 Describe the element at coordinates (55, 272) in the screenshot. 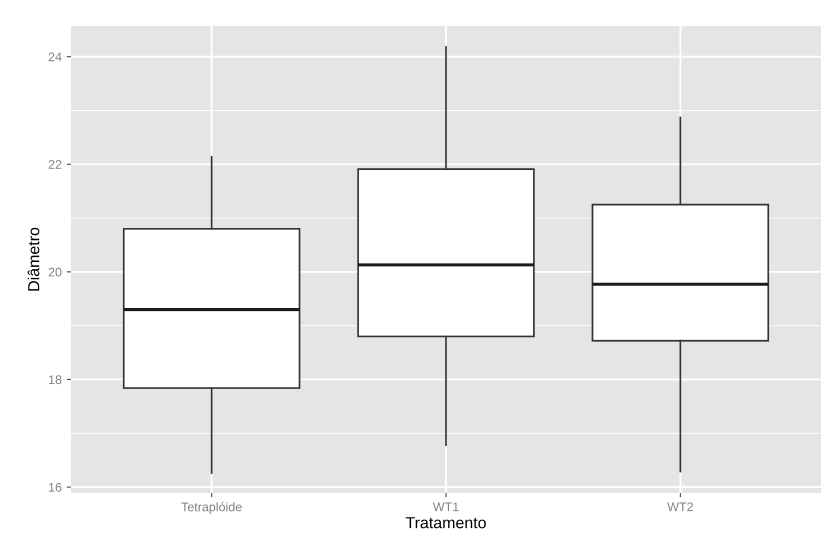

I see `y-tick-label: 20` at that location.